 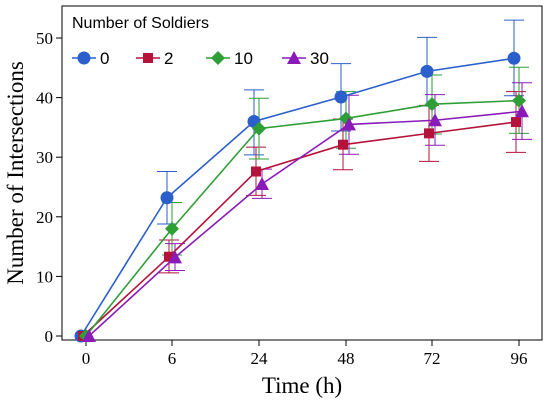 What do you see at coordinates (15, 173) in the screenshot?
I see `y-axis-title: Number of Intersections` at bounding box center [15, 173].